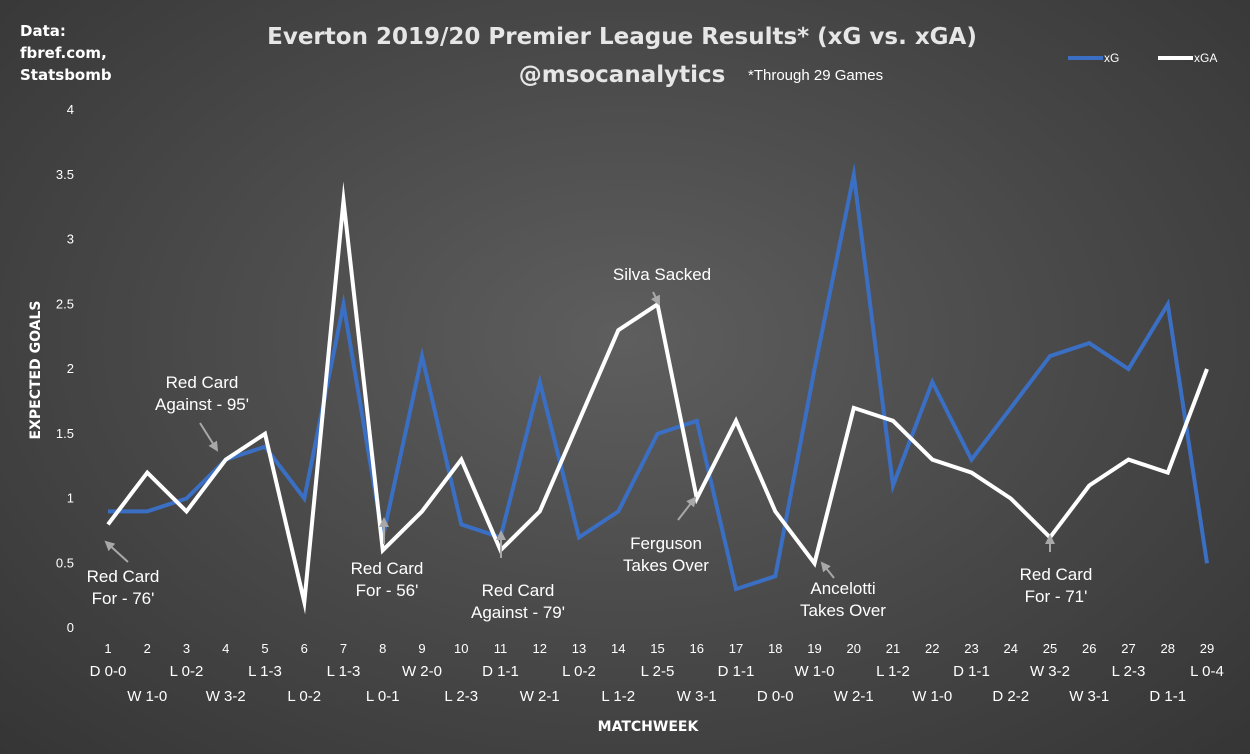  I want to click on x-tick-label: 15, so click(657, 648).